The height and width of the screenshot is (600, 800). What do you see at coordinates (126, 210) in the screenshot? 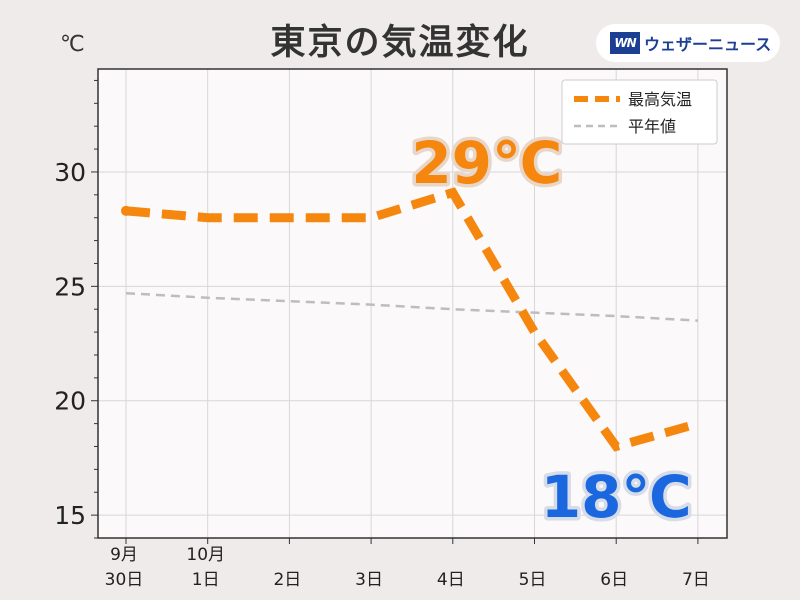
I see `data-point-start` at bounding box center [126, 210].